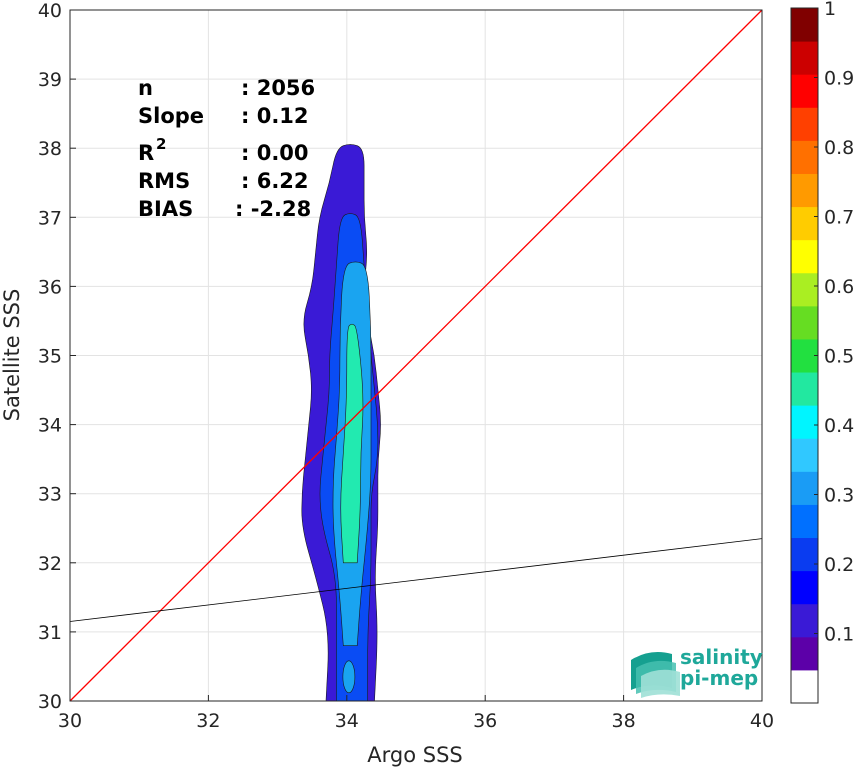  I want to click on stat-n-label: n, so click(145, 88).